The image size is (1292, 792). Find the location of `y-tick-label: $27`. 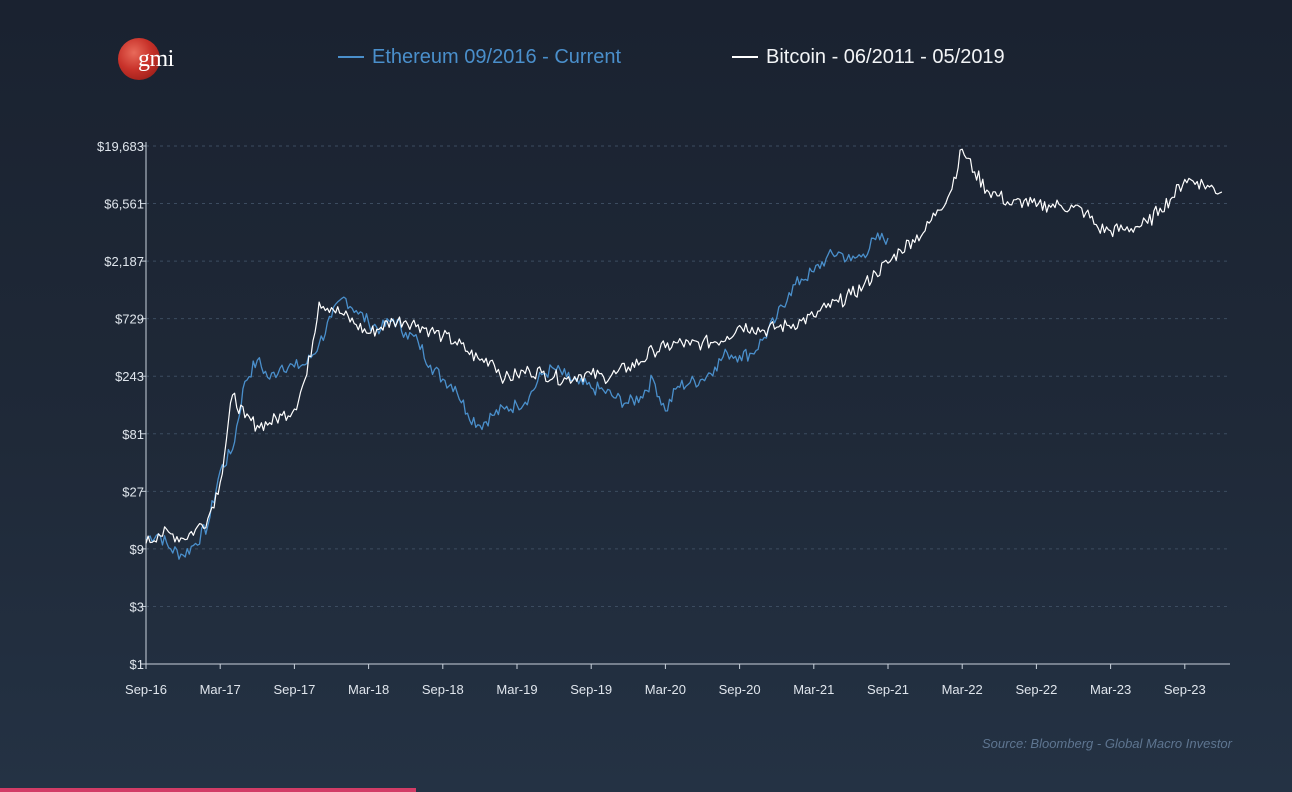

y-tick-label: $27 is located at coordinates (133, 491).